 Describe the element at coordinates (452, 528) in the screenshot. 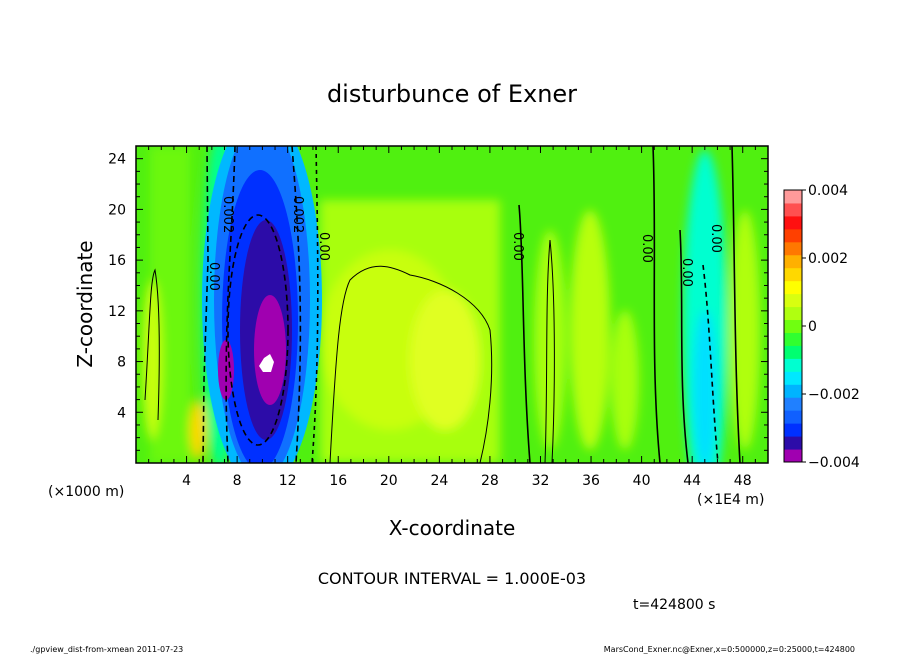

I see `x-axis-label: X-coordinate` at that location.